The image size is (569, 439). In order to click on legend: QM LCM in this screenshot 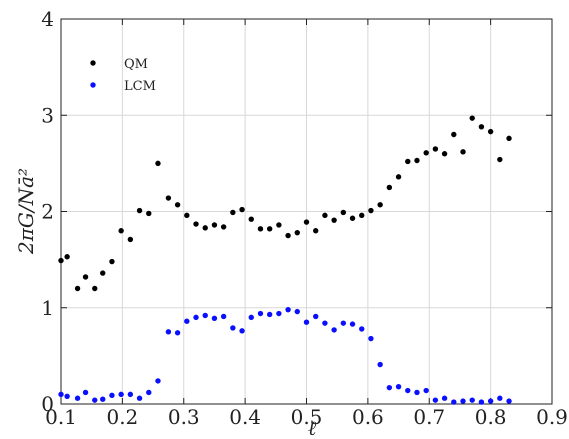, I will do `click(123, 75)`.